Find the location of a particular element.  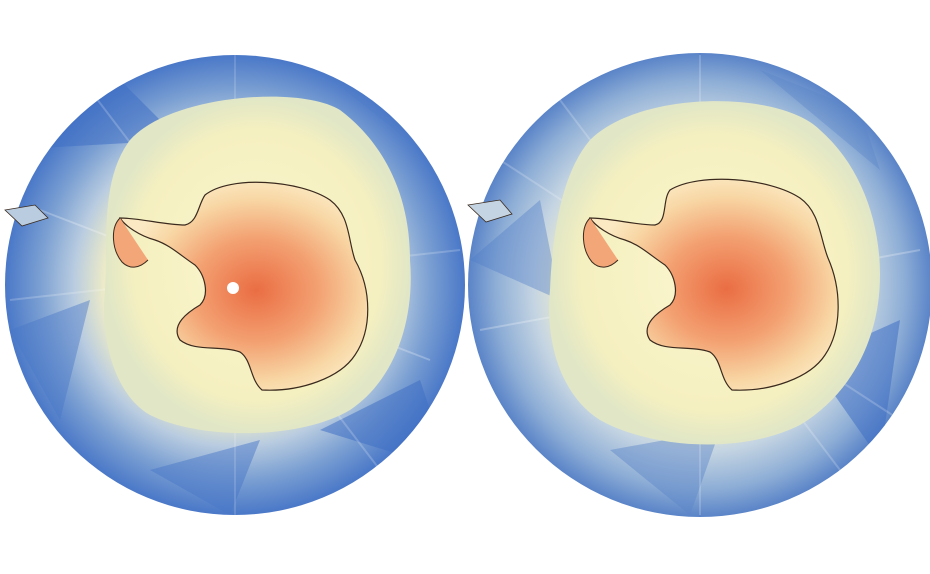

right-tierra-del-fuego is located at coordinates (490, 211).